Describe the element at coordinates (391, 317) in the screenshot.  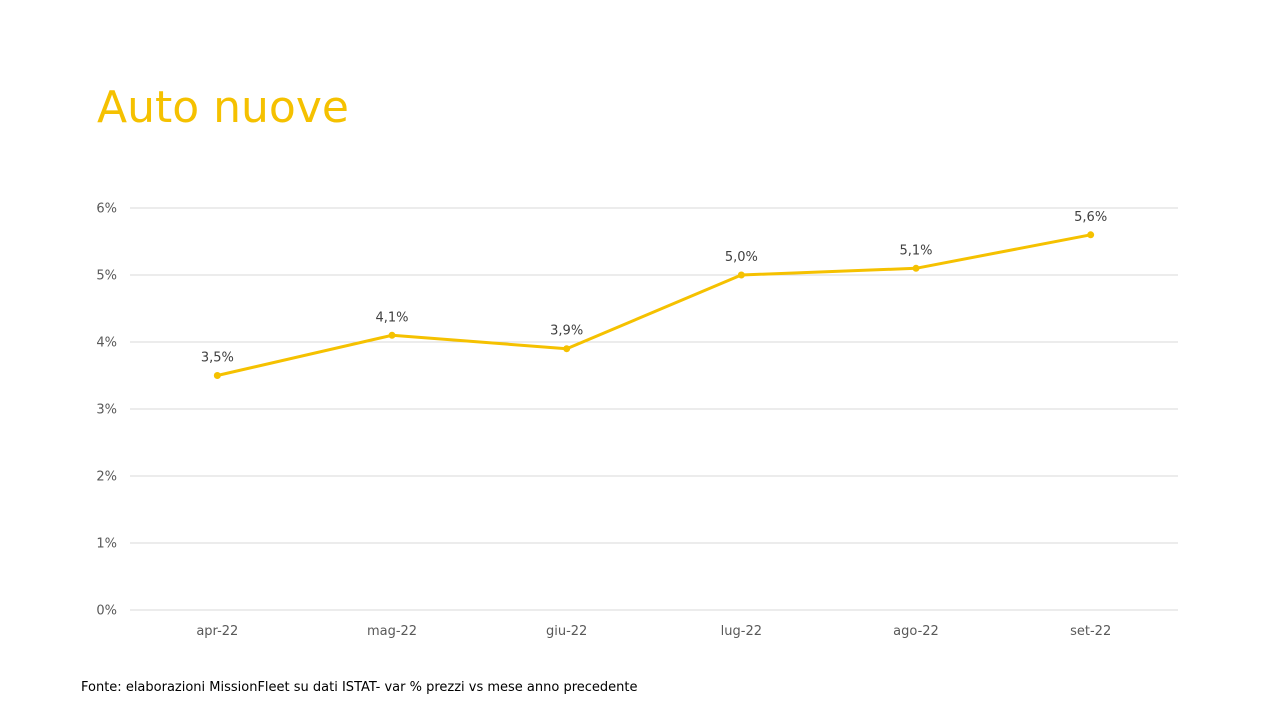
I see `data-label: 4,1%` at that location.